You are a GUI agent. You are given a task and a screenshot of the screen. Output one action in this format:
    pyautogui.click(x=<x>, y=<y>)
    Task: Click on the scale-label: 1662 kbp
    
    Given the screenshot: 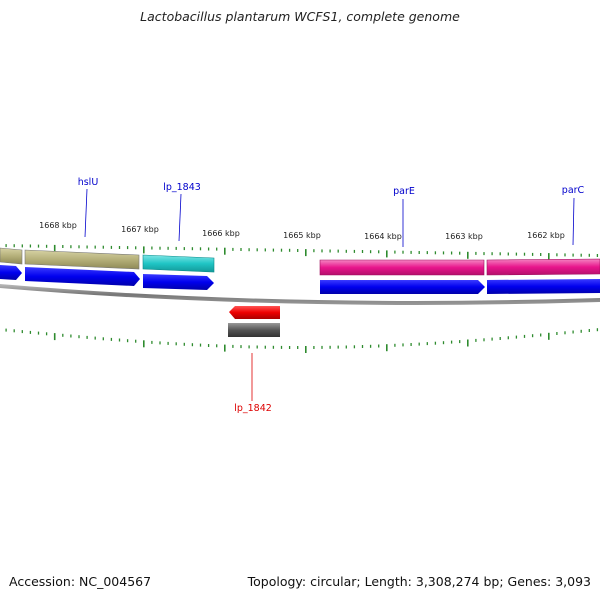 What is the action you would take?
    pyautogui.click(x=546, y=235)
    